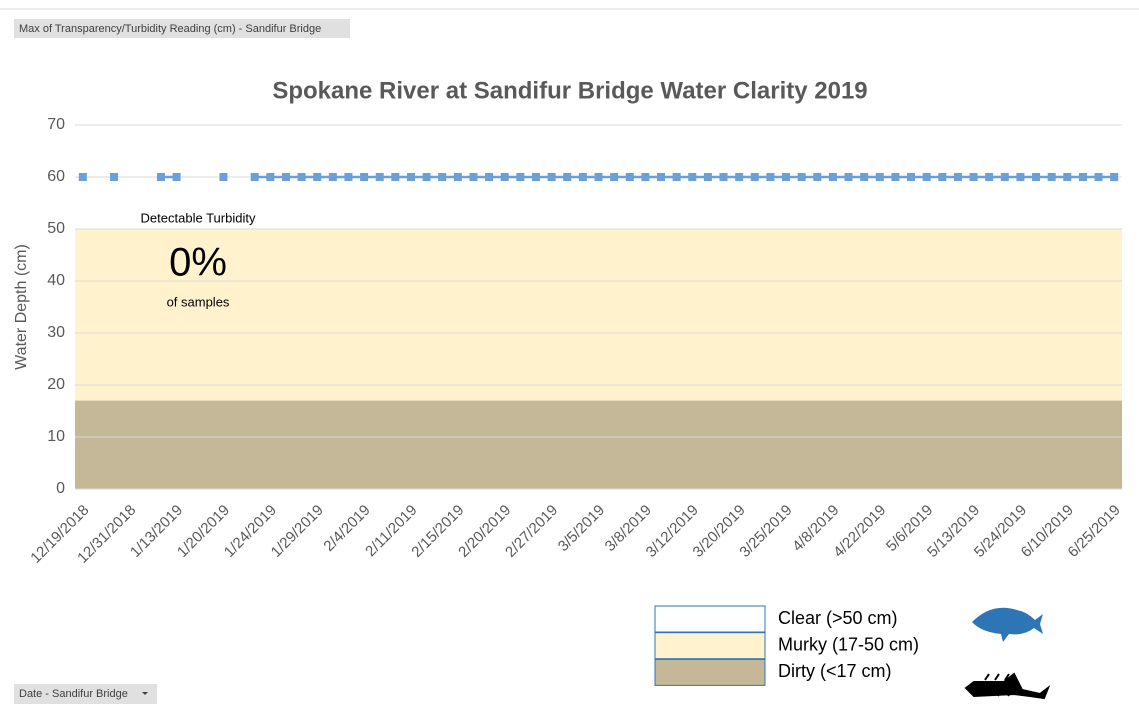 The image size is (1139, 708). What do you see at coordinates (73, 694) in the screenshot?
I see `axis-button-label: Date - Sandifur Bridge` at bounding box center [73, 694].